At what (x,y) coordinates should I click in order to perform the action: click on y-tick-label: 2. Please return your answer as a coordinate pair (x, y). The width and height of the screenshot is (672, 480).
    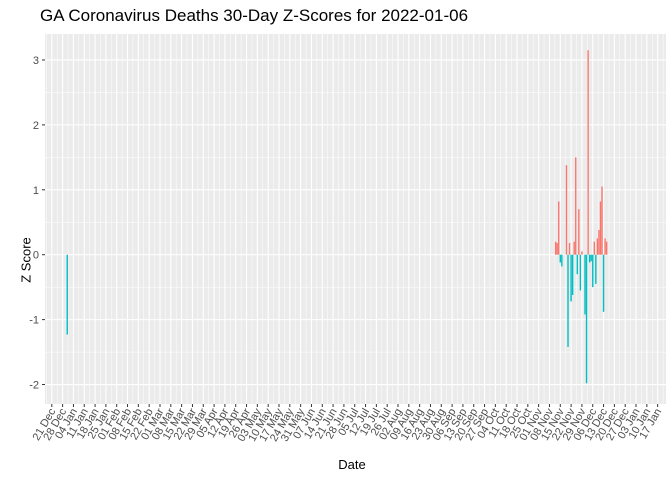
    Looking at the image, I should click on (36, 126).